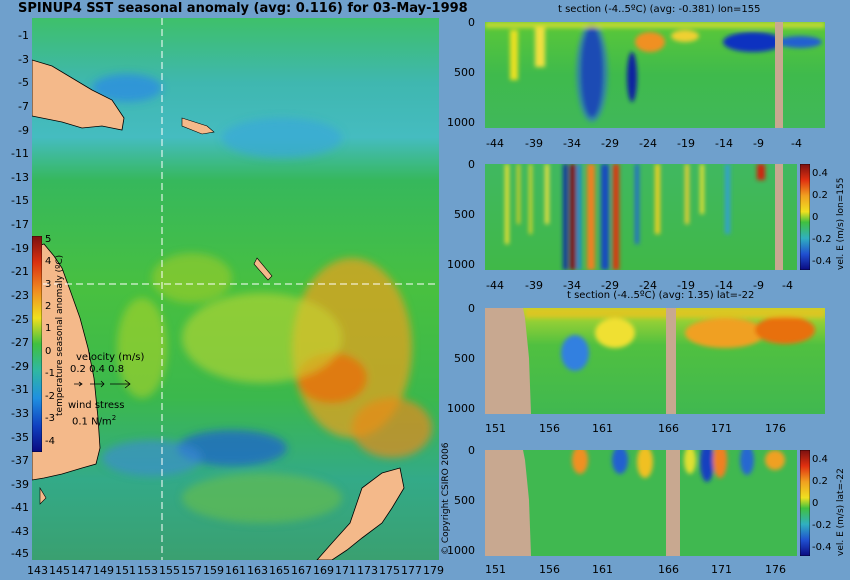 The width and height of the screenshot is (850, 580). What do you see at coordinates (686, 143) in the screenshot?
I see `p1-xtick: -19` at bounding box center [686, 143].